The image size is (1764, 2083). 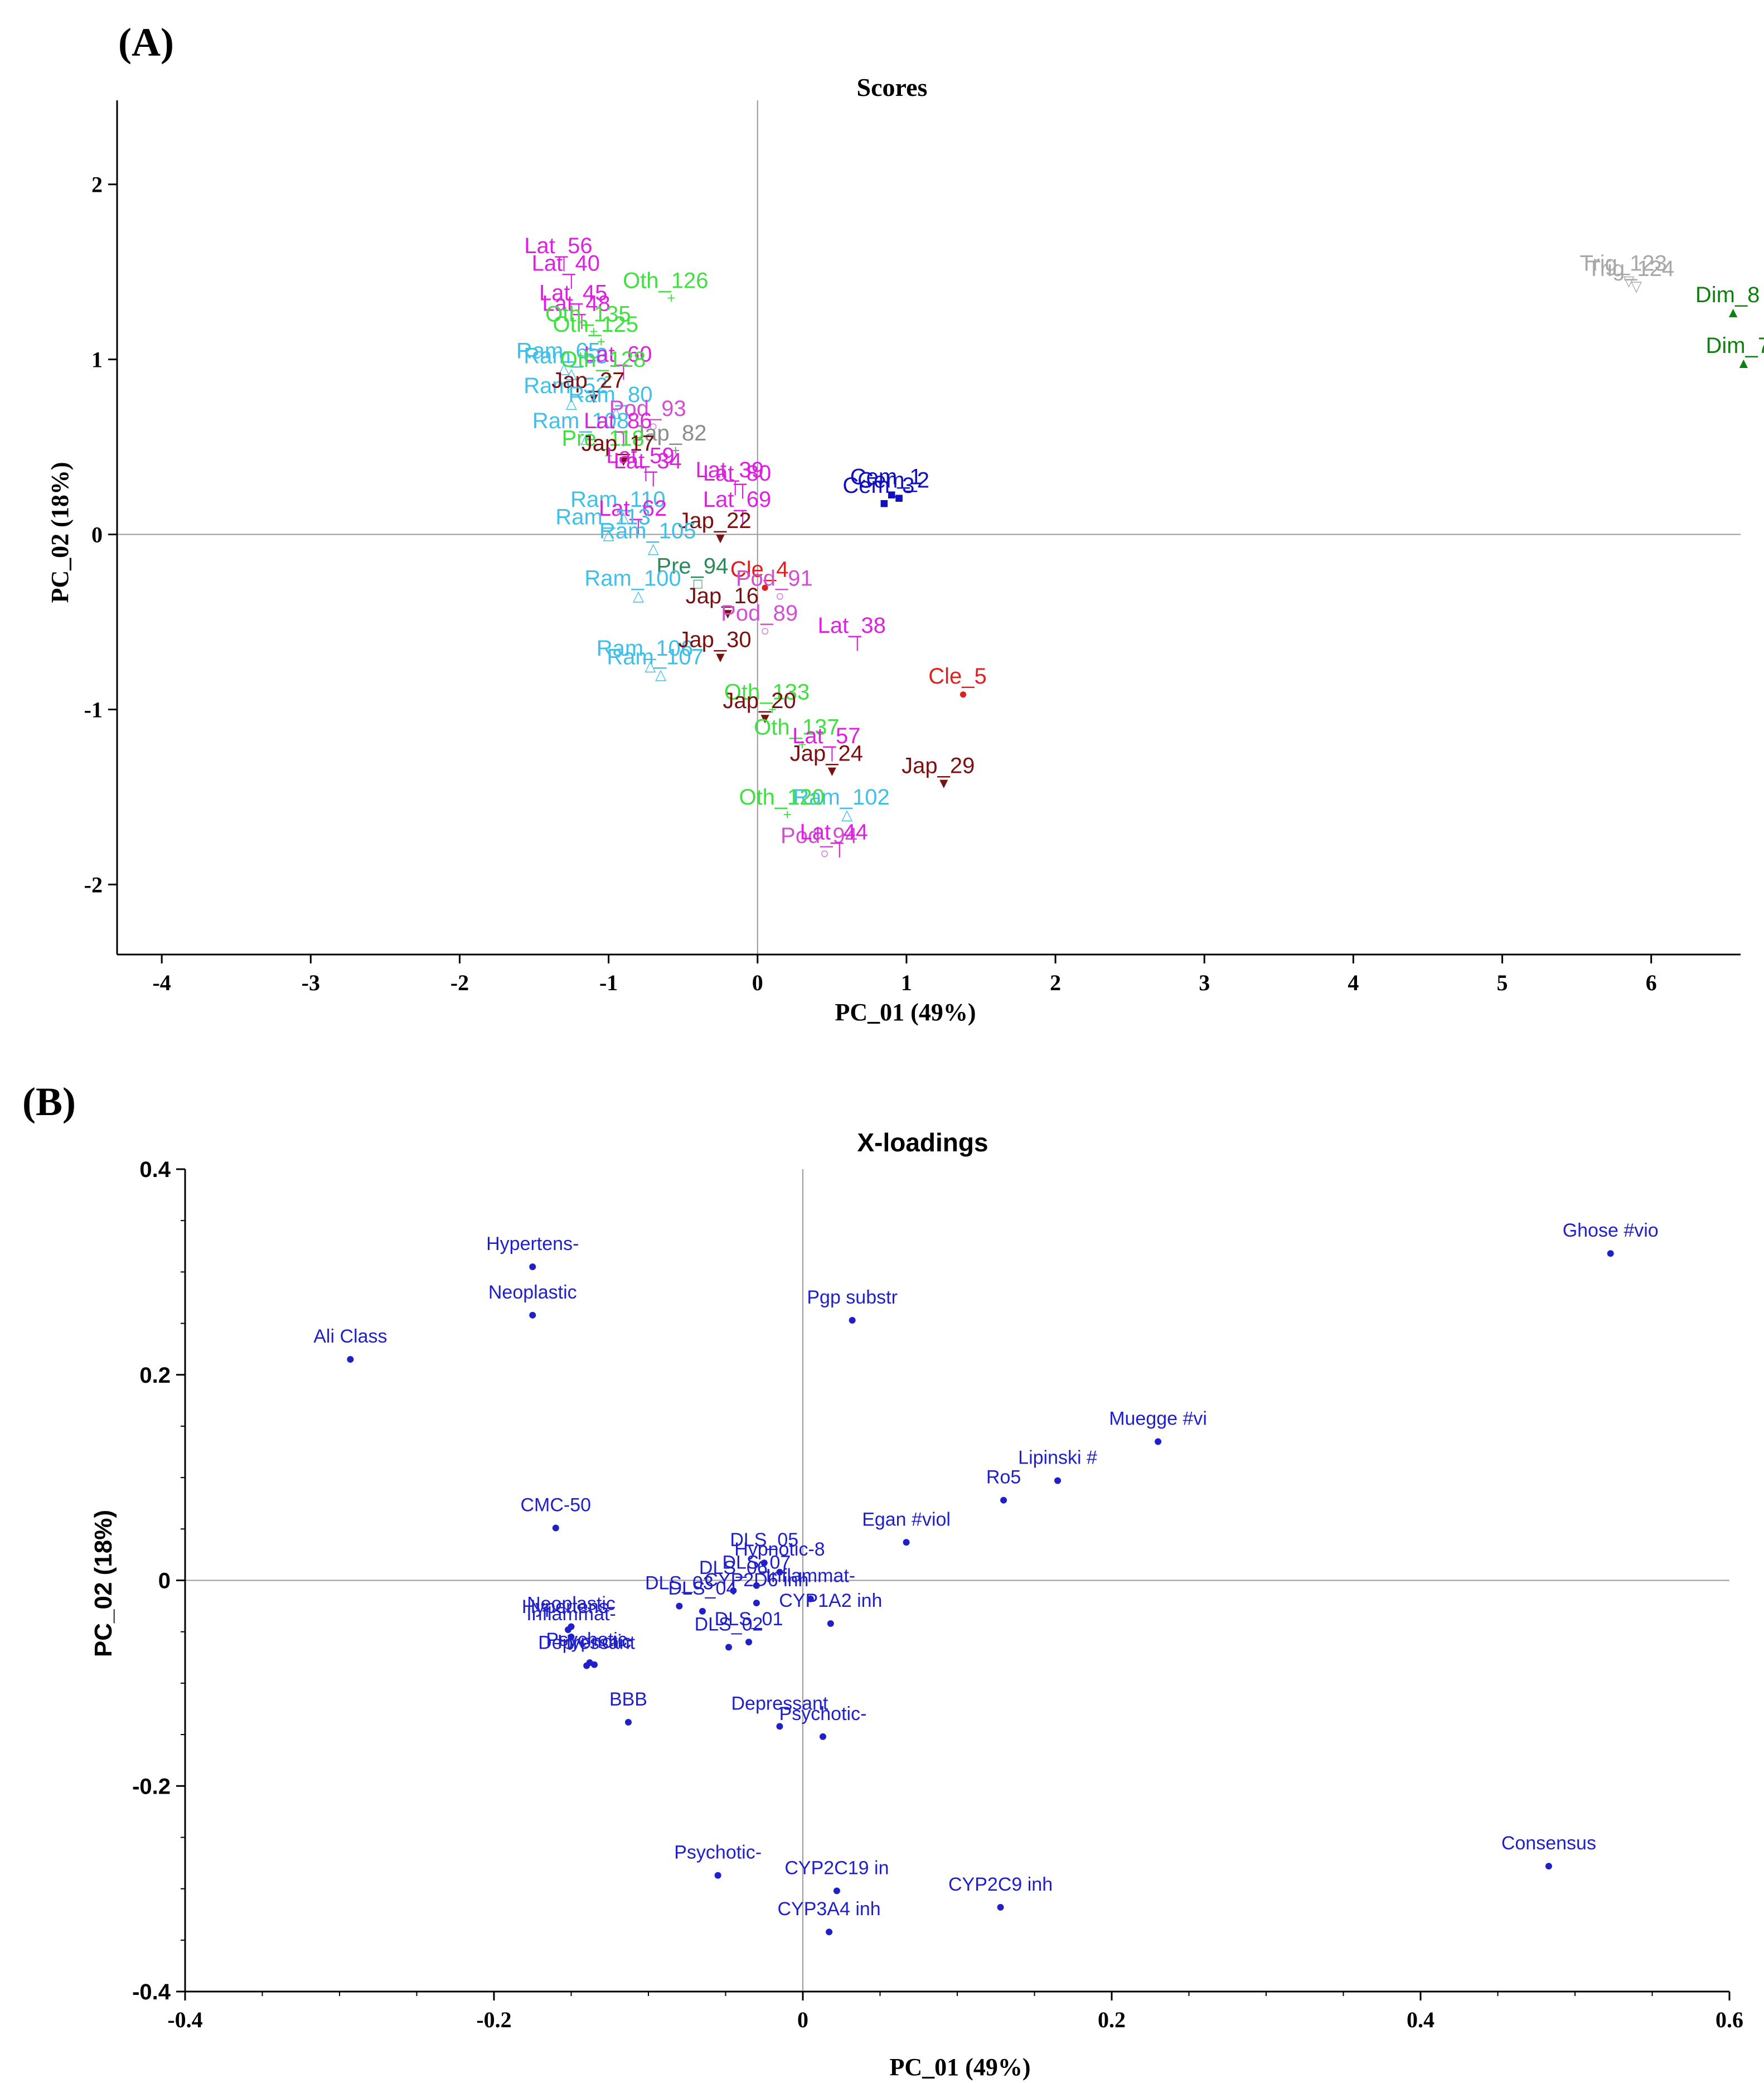 What do you see at coordinates (566, 386) in the screenshot?
I see `point-label: Ram_52` at bounding box center [566, 386].